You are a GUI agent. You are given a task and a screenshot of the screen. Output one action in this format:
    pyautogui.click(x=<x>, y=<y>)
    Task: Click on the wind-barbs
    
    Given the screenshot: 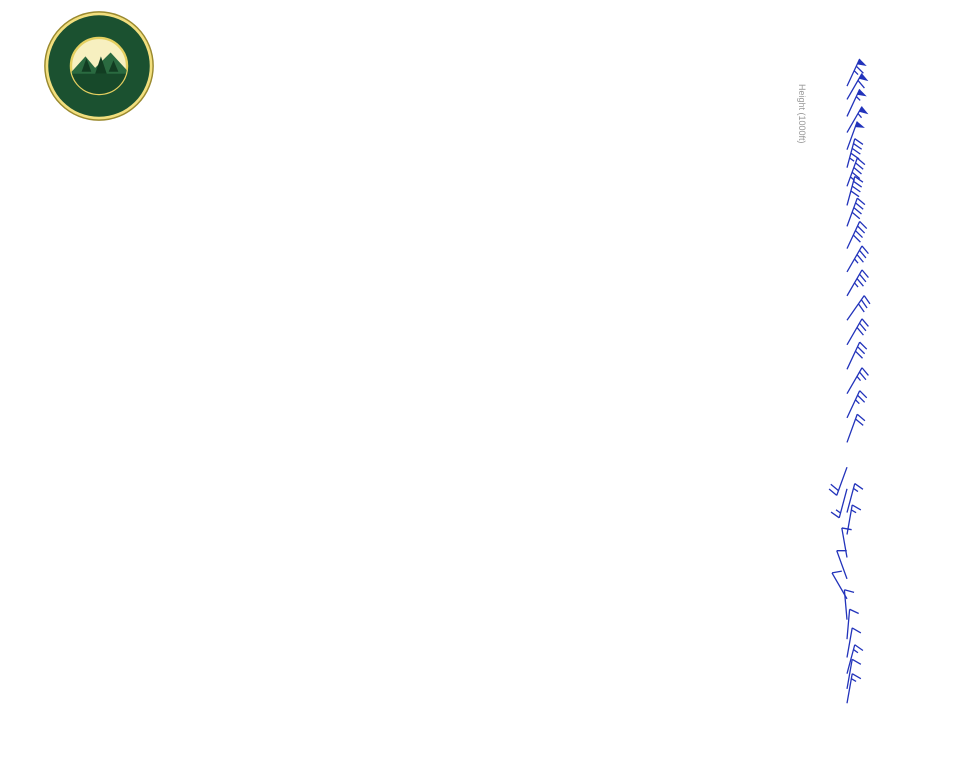 What is the action you would take?
    pyautogui.click(x=849, y=381)
    